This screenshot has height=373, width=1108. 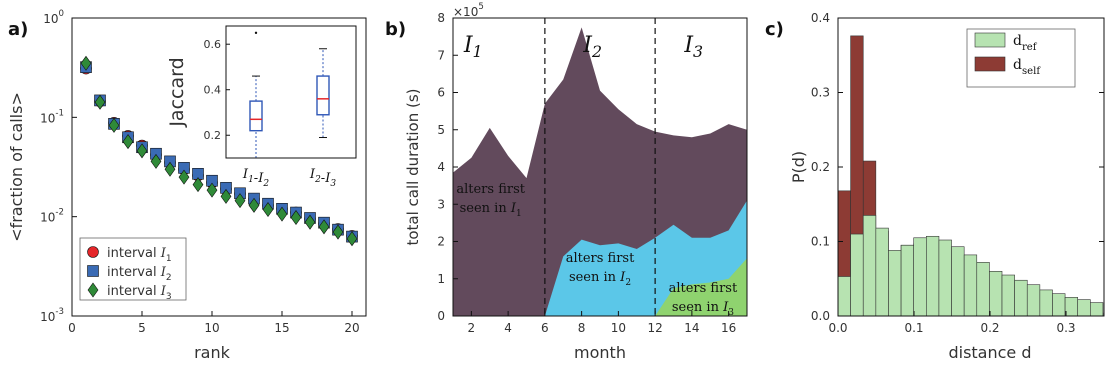 What do you see at coordinates (820, 93) in the screenshot?
I see `y-tick-label-c: 0.3` at bounding box center [820, 93].